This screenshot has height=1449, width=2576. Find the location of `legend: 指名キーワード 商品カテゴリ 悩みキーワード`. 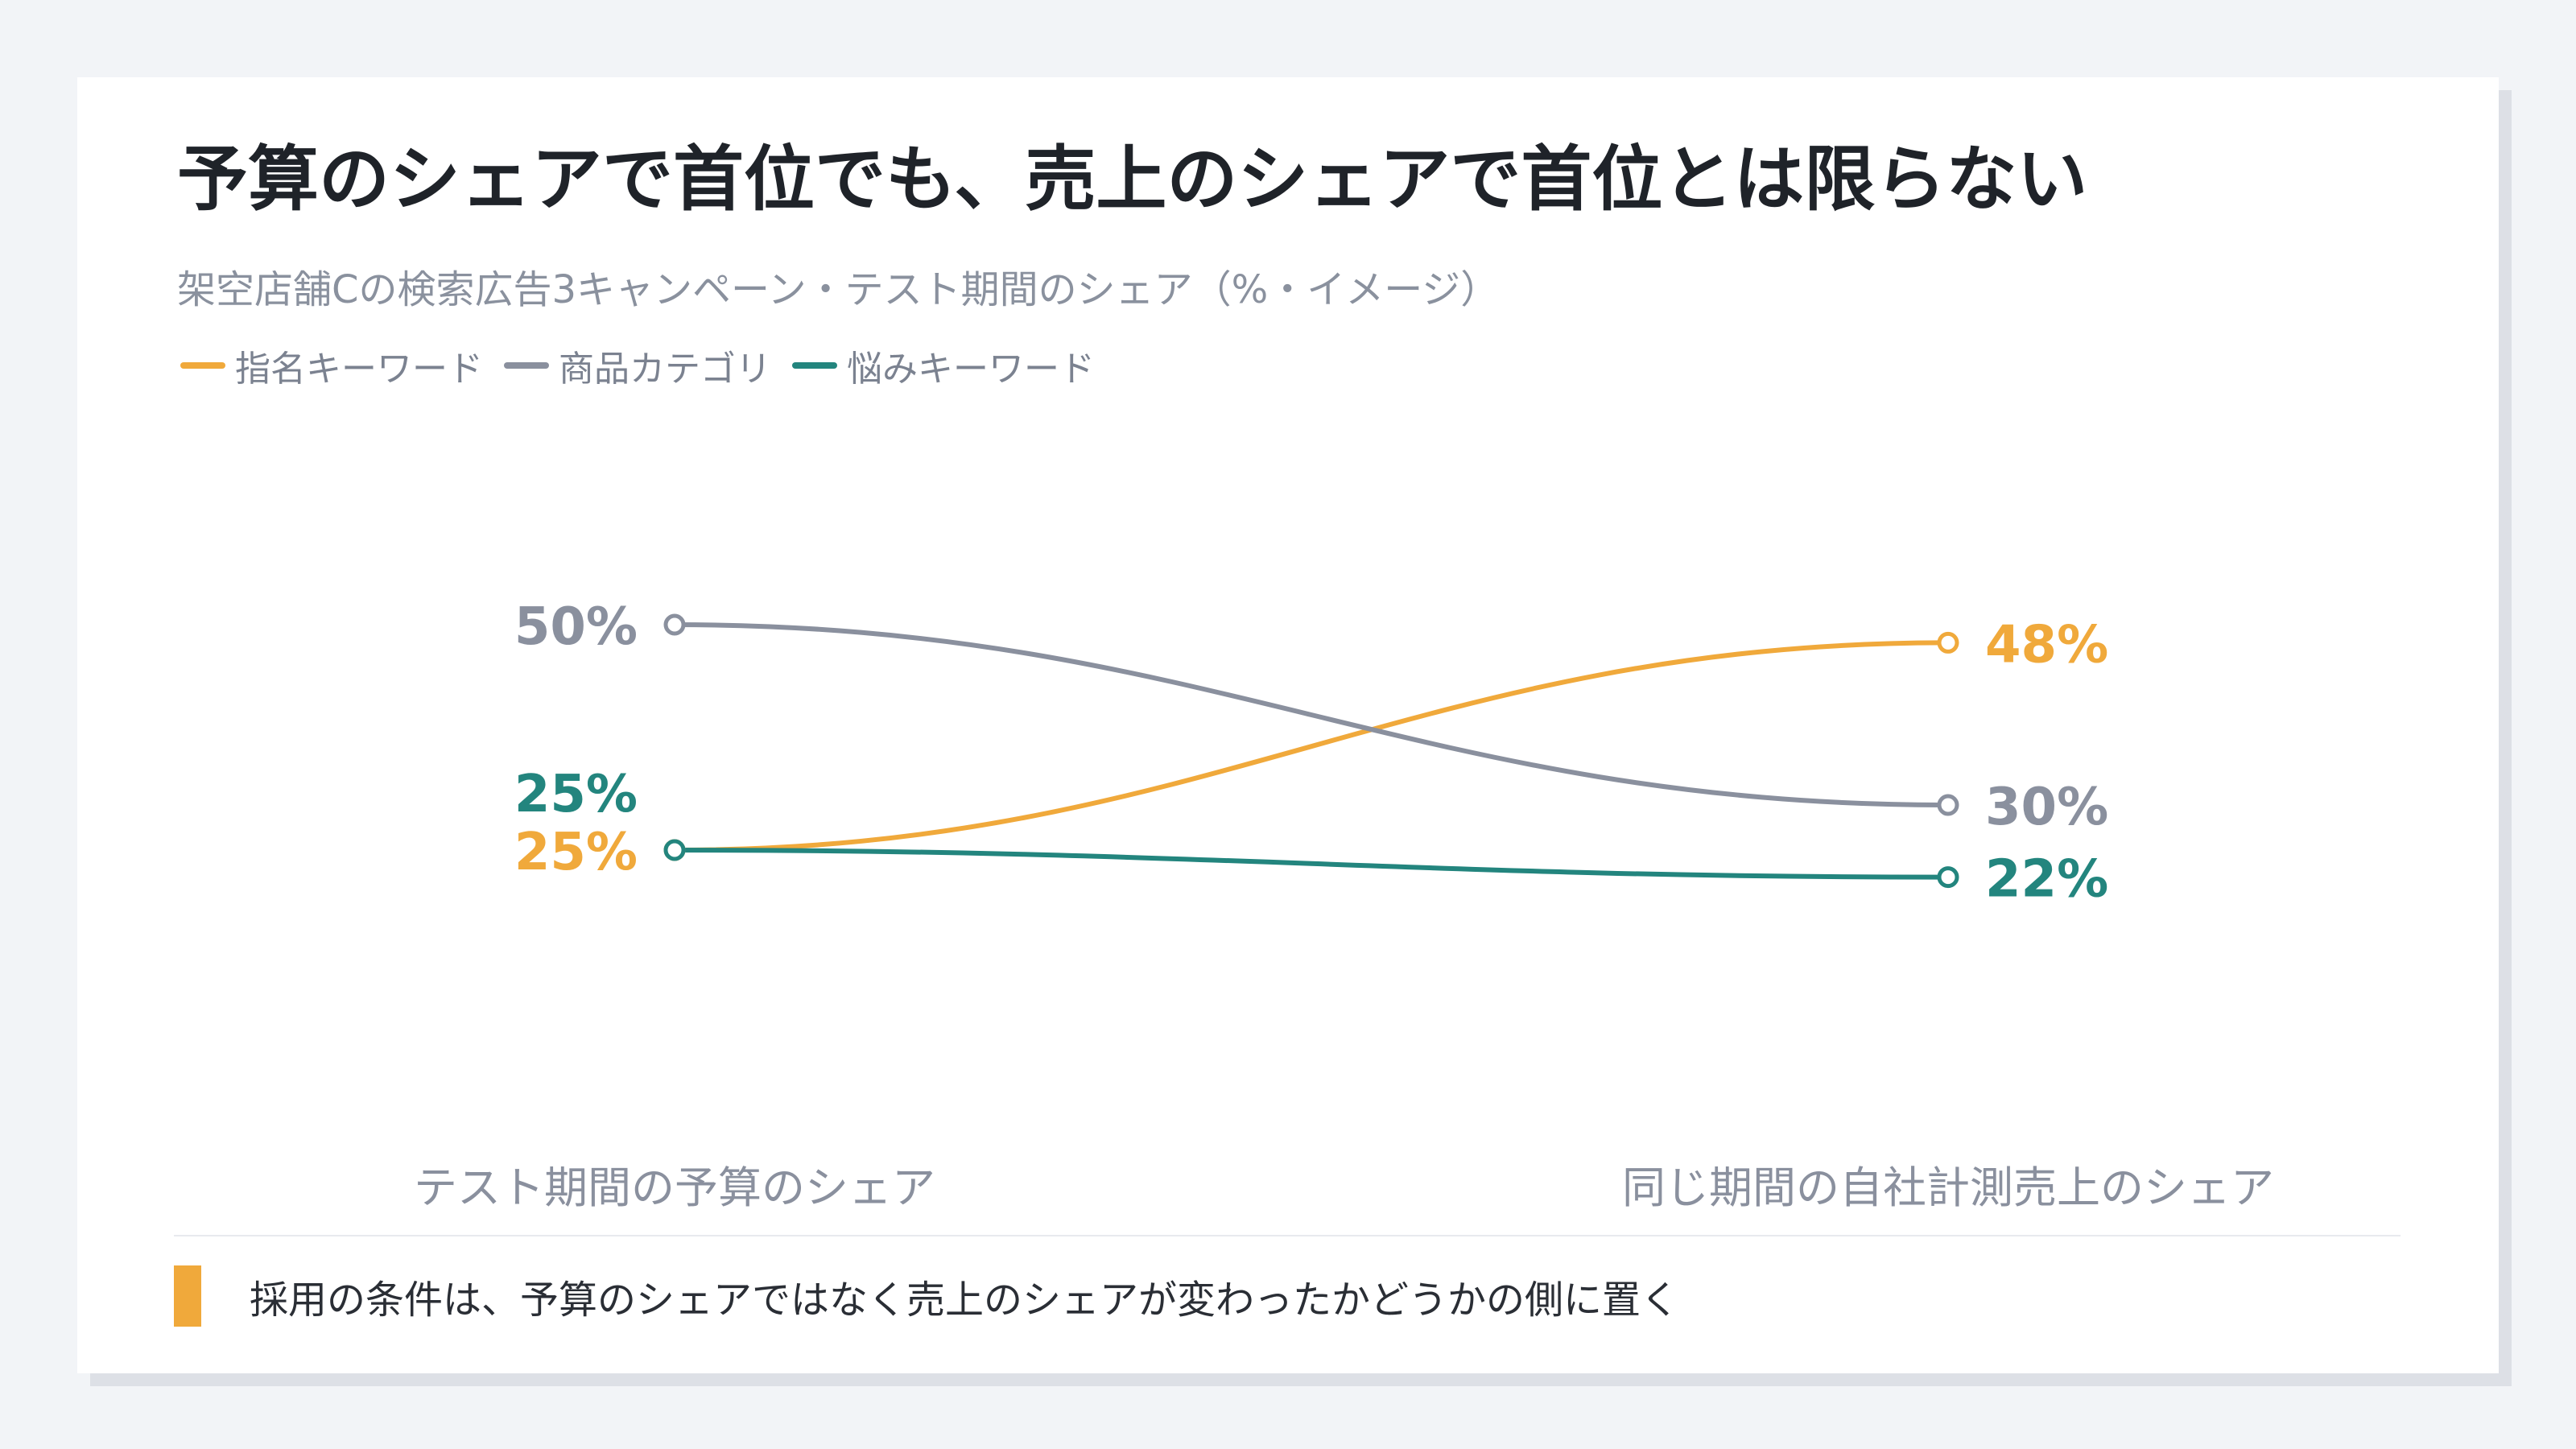

legend: 指名キーワード 商品カテゴリ 悩みキーワード is located at coordinates (648, 365).